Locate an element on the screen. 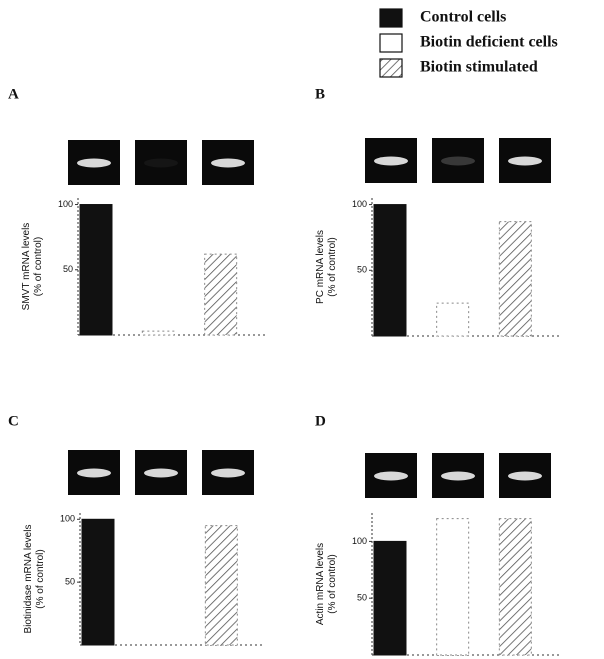 This screenshot has width=604, height=659. y-axis-label: Biotinidase mRNA levels(% of control) is located at coordinates (34, 579).